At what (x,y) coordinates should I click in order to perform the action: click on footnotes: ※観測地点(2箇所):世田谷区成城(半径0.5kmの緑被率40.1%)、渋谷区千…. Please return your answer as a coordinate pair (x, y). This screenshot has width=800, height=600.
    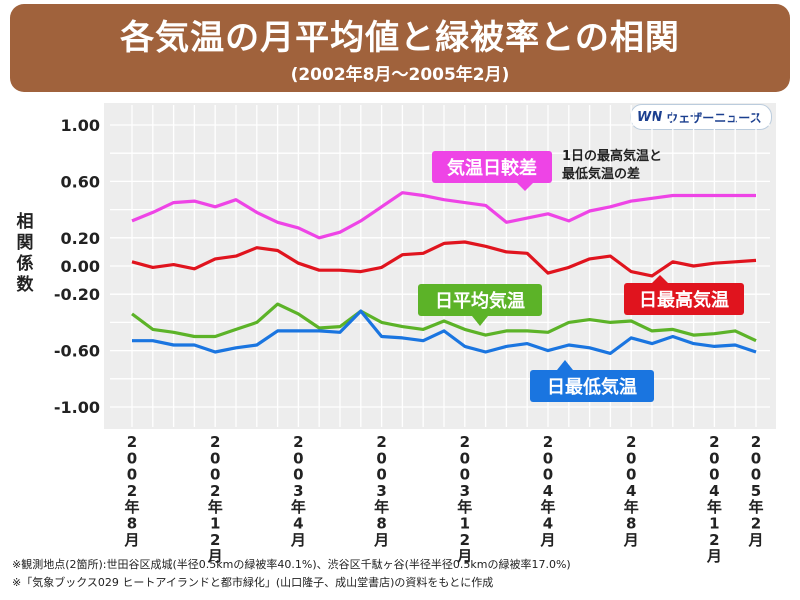
    Looking at the image, I should click on (402, 574).